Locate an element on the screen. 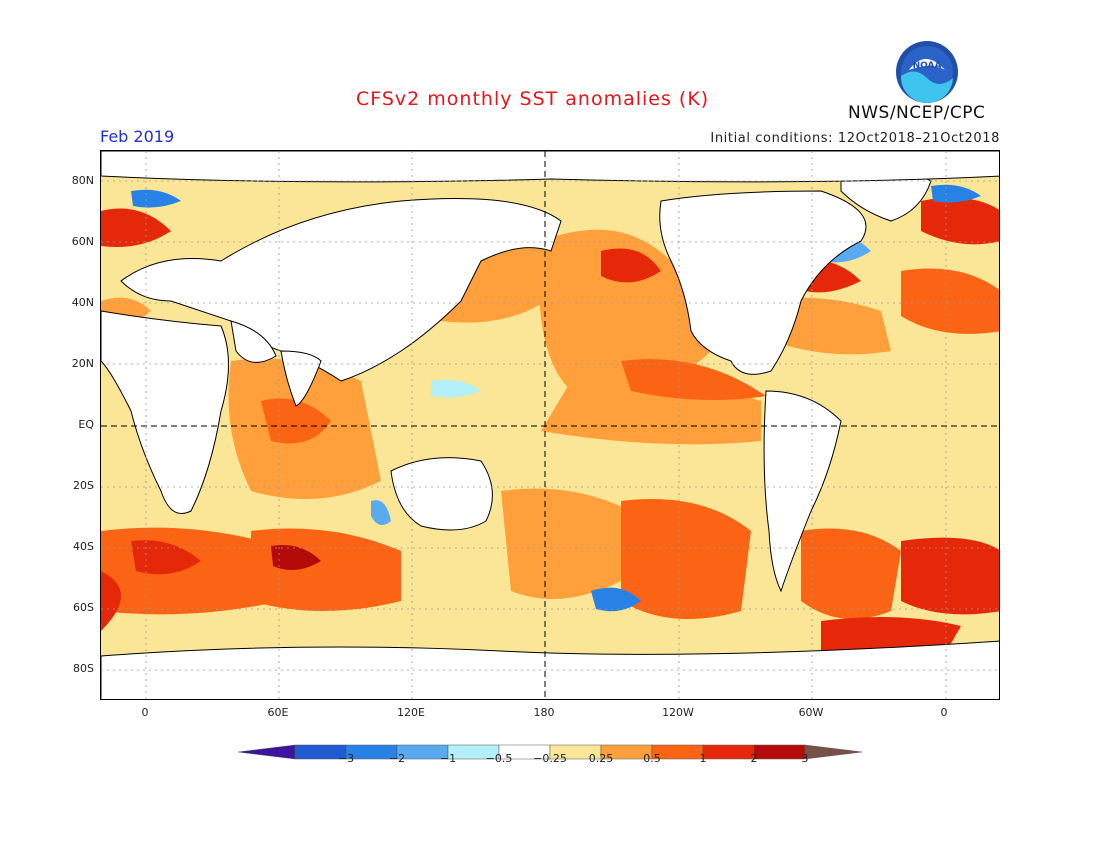  colorbar-tick-label: 0.25 is located at coordinates (601, 758).